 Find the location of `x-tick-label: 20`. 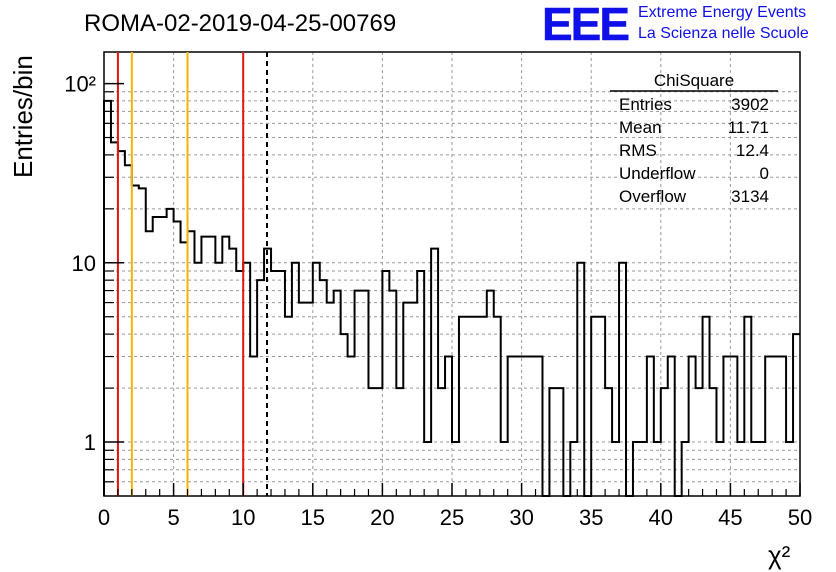

x-tick-label: 20 is located at coordinates (382, 517).